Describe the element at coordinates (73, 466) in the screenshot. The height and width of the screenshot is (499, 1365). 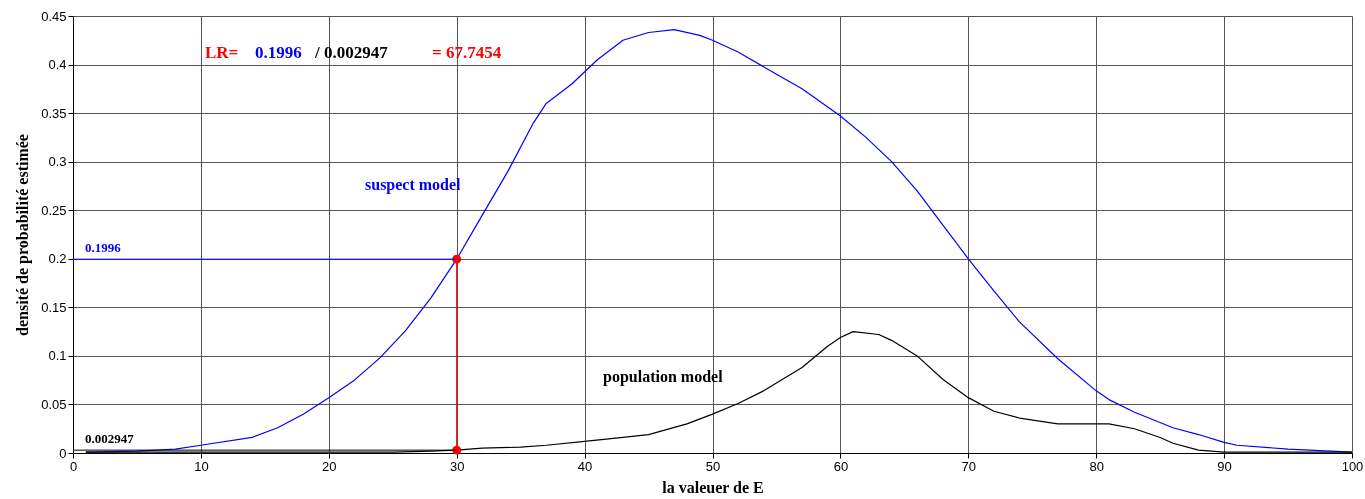
I see `x-tick-label: 0` at that location.